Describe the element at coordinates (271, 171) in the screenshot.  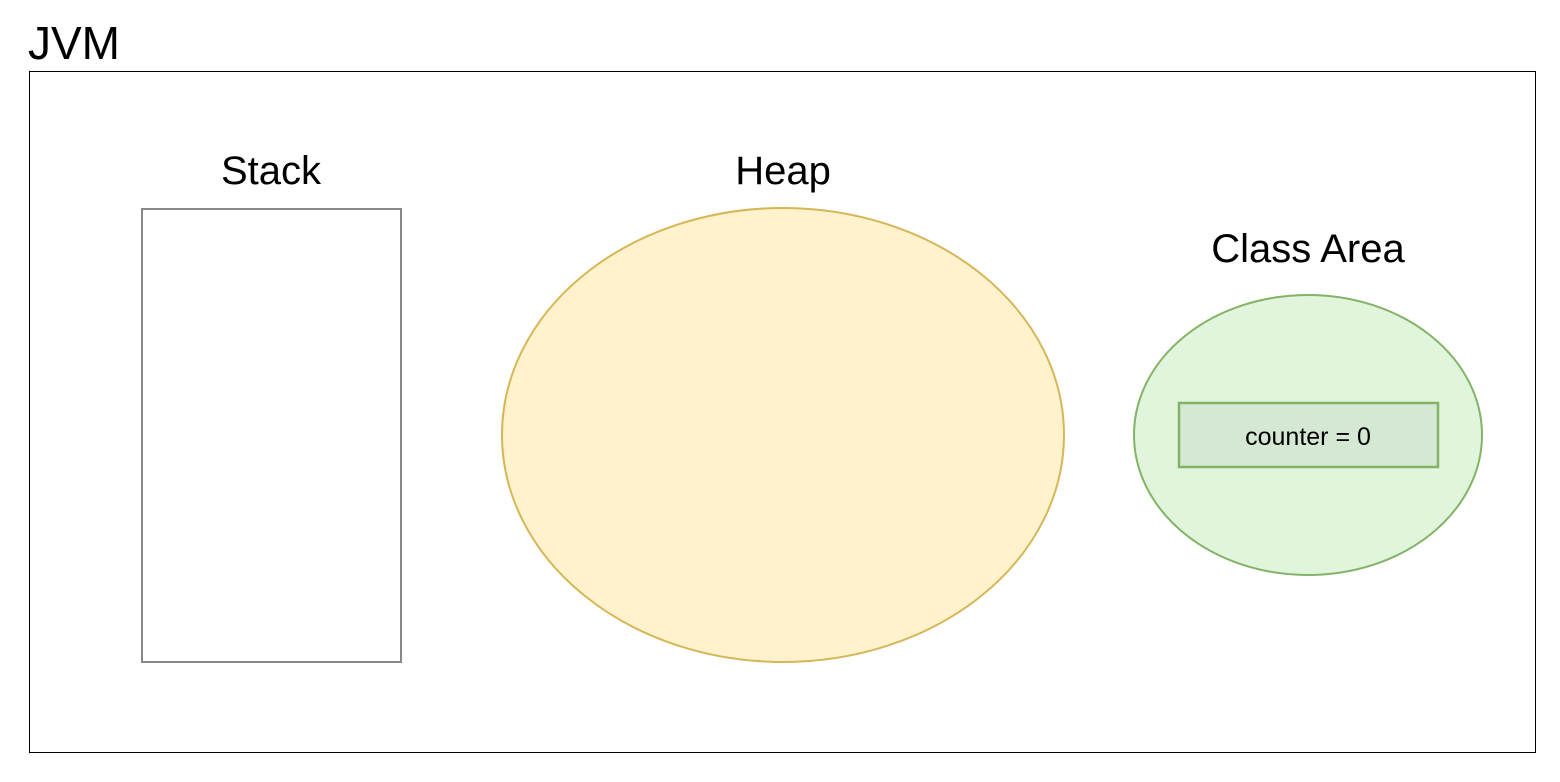
I see `stack-label: Stack` at that location.